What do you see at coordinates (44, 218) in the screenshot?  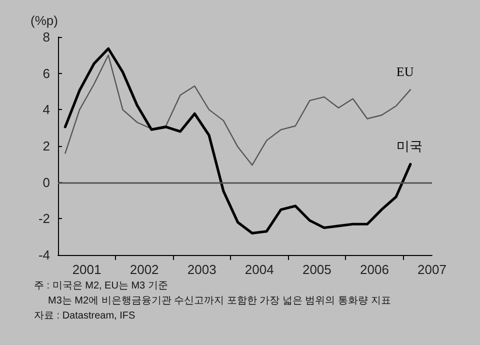 I see `y-tick-label: -2` at bounding box center [44, 218].